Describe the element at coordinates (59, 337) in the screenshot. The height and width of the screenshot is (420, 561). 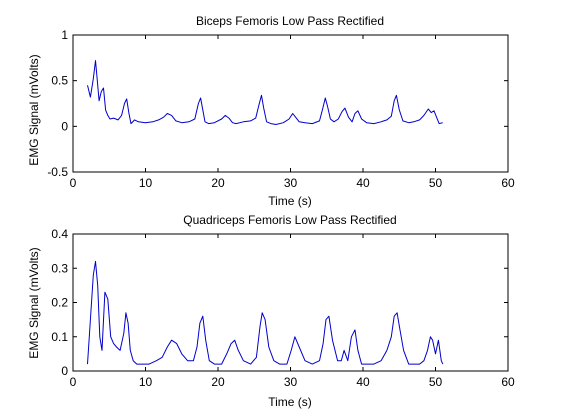
I see `y-tick-label: 0.1` at that location.